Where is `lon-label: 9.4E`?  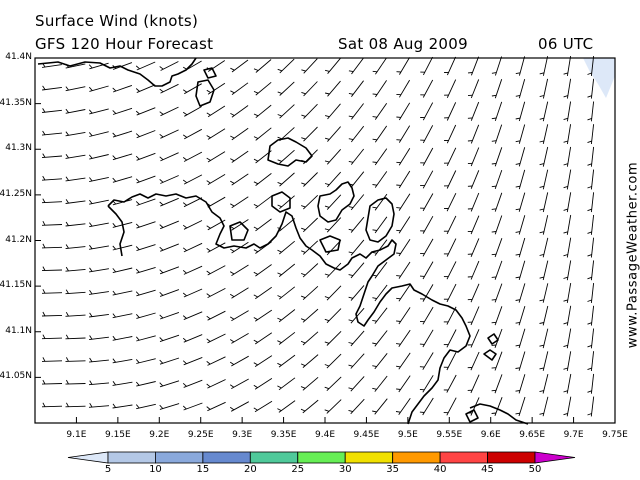 lon-label: 9.4E is located at coordinates (325, 435).